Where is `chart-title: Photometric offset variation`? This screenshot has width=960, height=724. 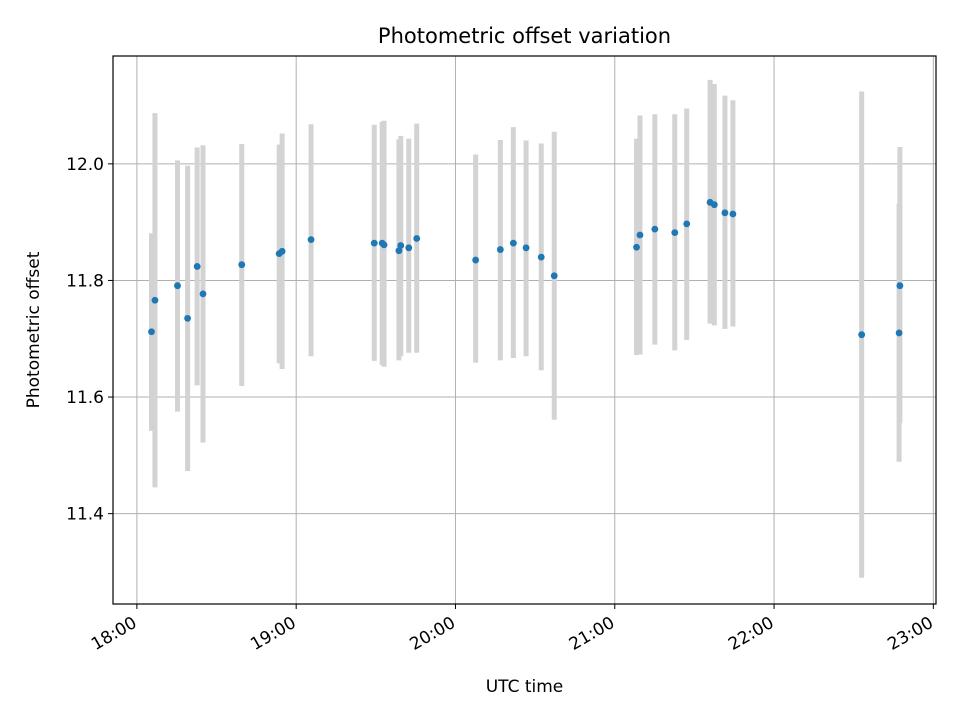
chart-title: Photometric offset variation is located at coordinates (524, 36).